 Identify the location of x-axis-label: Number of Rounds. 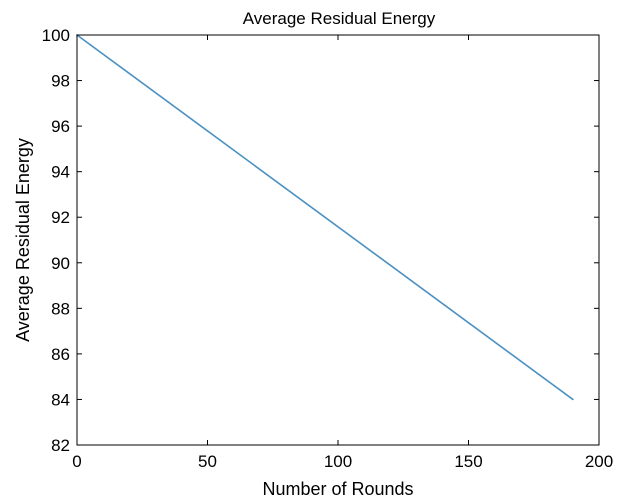
(337, 489).